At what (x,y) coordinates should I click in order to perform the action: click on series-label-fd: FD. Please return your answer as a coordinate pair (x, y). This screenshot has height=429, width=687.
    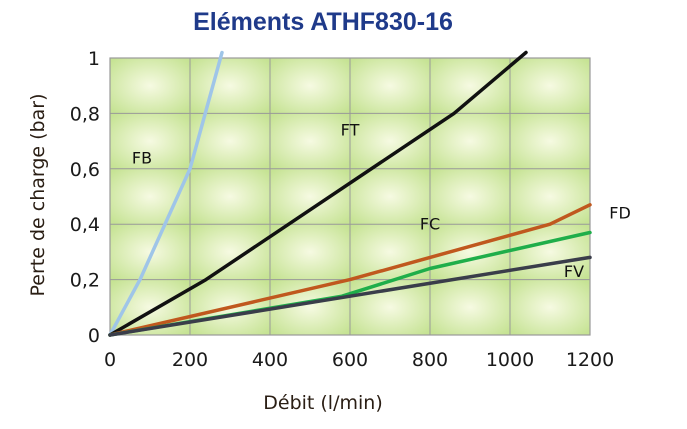
    Looking at the image, I should click on (620, 213).